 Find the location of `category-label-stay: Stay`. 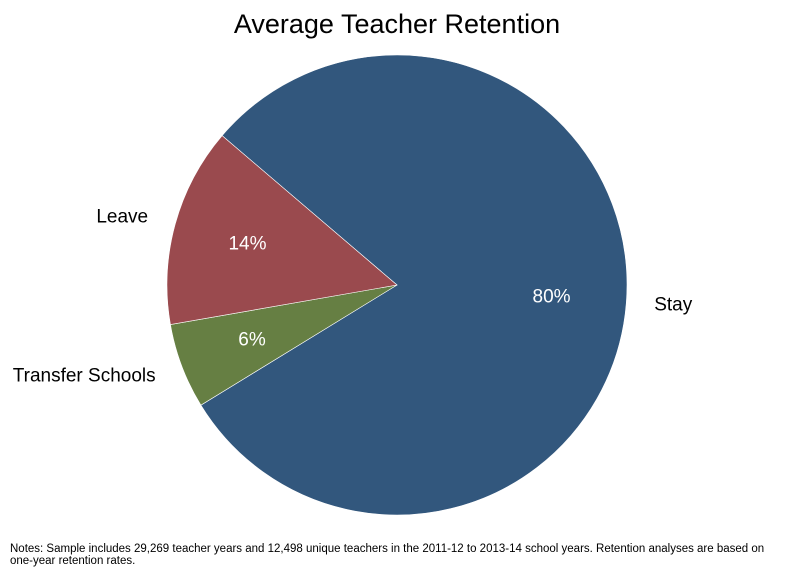

category-label-stay: Stay is located at coordinates (673, 305).